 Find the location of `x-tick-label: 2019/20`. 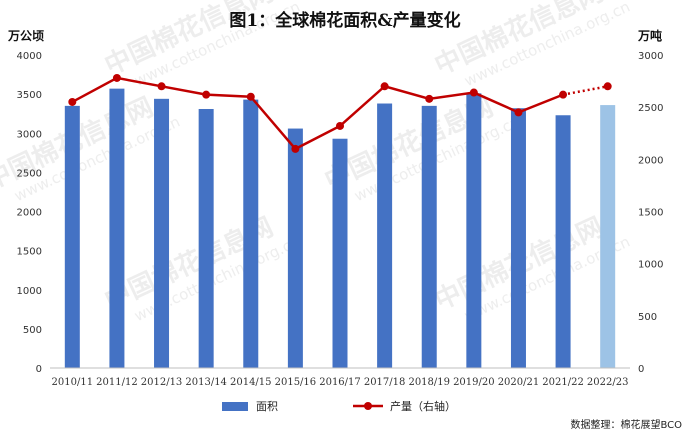

x-tick-label: 2019/20 is located at coordinates (474, 382).